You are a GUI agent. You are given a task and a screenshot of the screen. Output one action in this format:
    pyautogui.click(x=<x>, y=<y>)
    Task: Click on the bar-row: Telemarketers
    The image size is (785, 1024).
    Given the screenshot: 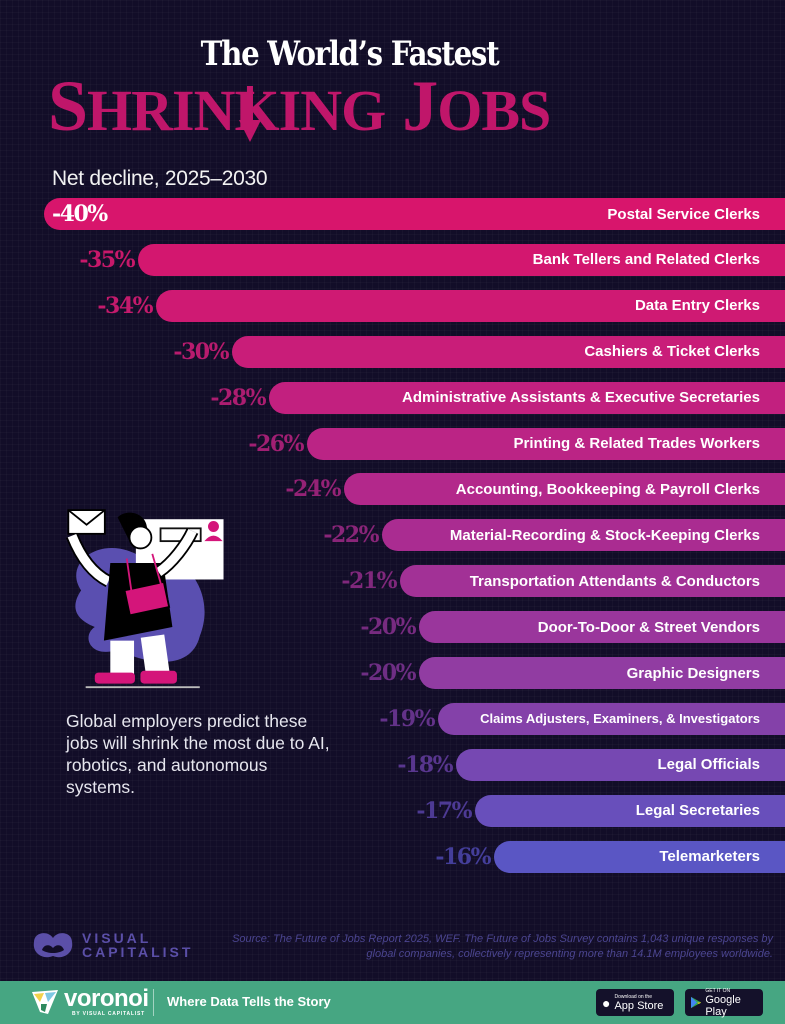 What is the action you would take?
    pyautogui.click(x=639, y=856)
    